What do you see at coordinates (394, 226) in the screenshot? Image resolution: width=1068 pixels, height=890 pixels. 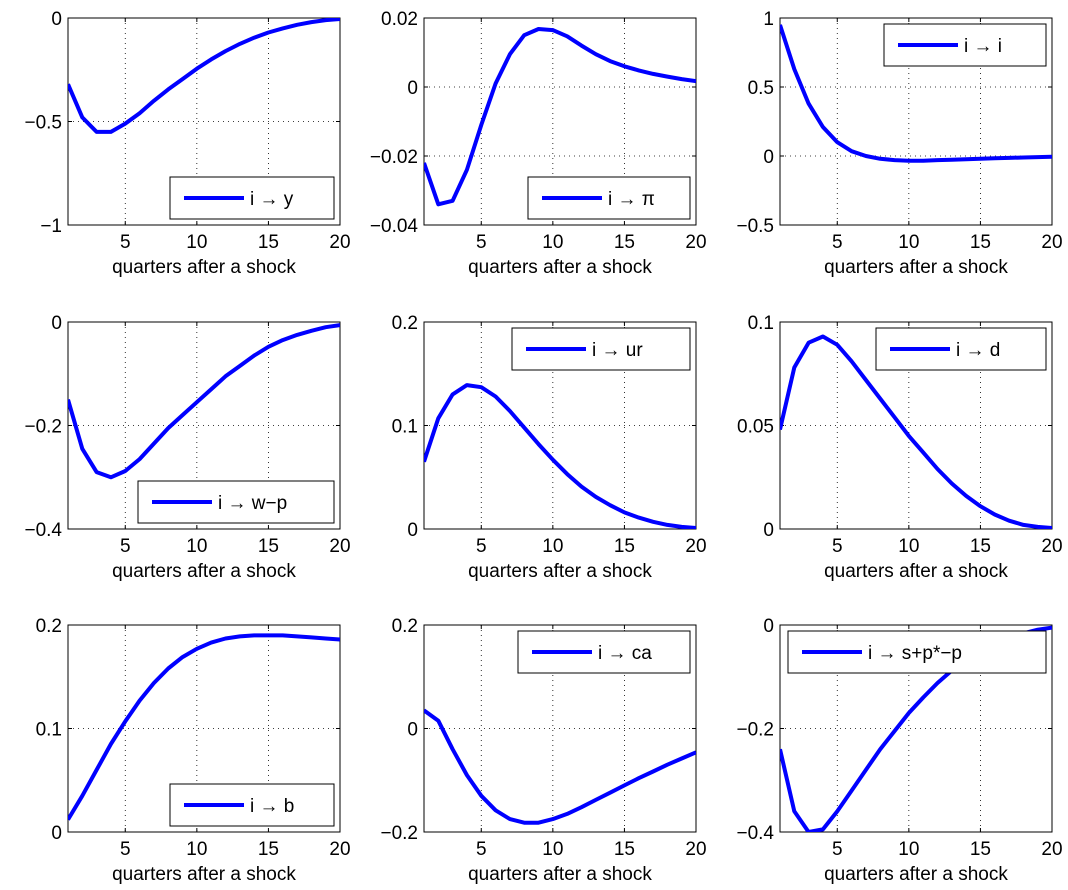 I see `y-tick-label: −0.04` at bounding box center [394, 226].